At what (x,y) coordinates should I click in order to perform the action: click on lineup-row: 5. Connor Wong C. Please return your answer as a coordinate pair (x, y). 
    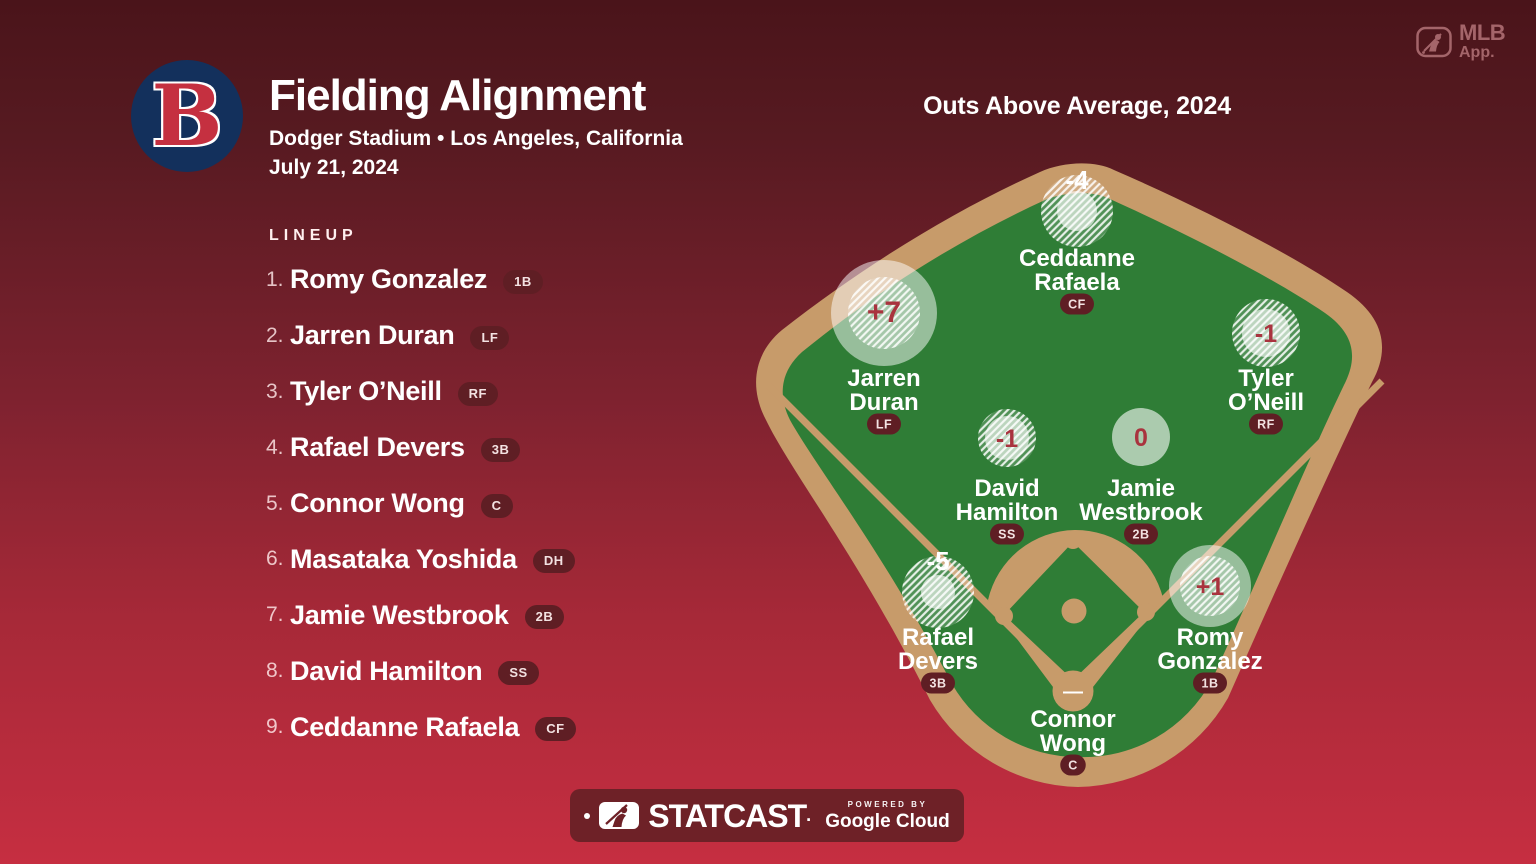
    Looking at the image, I should click on (481, 504).